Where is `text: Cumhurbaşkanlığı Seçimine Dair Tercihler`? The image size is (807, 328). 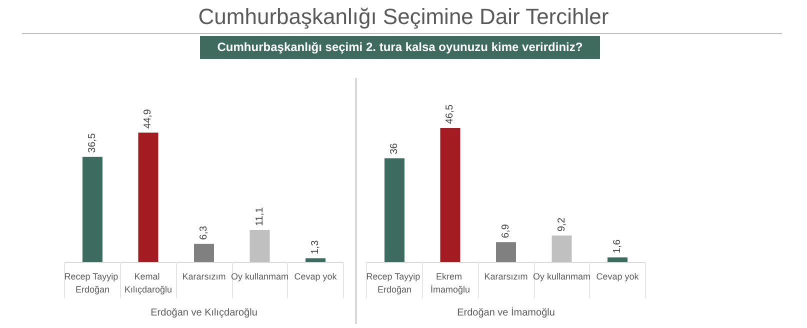
text: Cumhurbaşkanlığı Seçimine Dair Tercihler is located at coordinates (403, 17).